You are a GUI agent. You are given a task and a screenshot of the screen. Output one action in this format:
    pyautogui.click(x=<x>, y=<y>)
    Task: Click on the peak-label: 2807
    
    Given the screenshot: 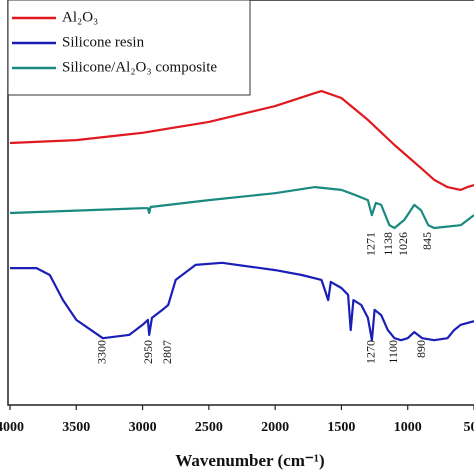 What is the action you would take?
    pyautogui.click(x=167, y=352)
    